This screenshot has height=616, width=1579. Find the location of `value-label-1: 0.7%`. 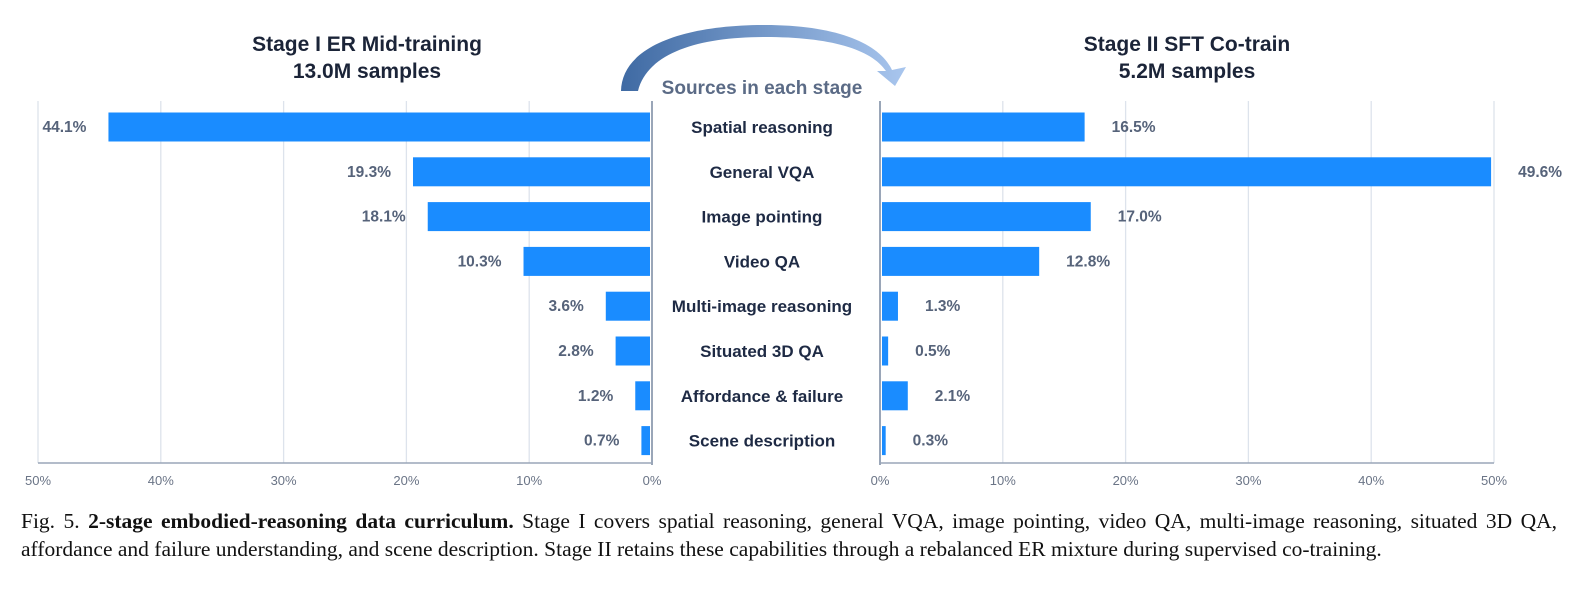

value-label-1: 0.7% is located at coordinates (602, 441).